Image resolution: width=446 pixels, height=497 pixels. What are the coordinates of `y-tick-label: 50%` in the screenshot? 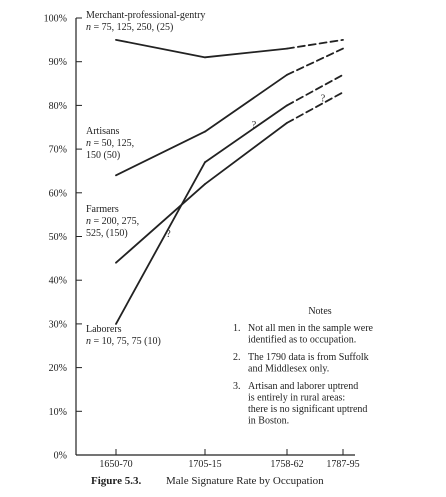 It's located at (58, 237).